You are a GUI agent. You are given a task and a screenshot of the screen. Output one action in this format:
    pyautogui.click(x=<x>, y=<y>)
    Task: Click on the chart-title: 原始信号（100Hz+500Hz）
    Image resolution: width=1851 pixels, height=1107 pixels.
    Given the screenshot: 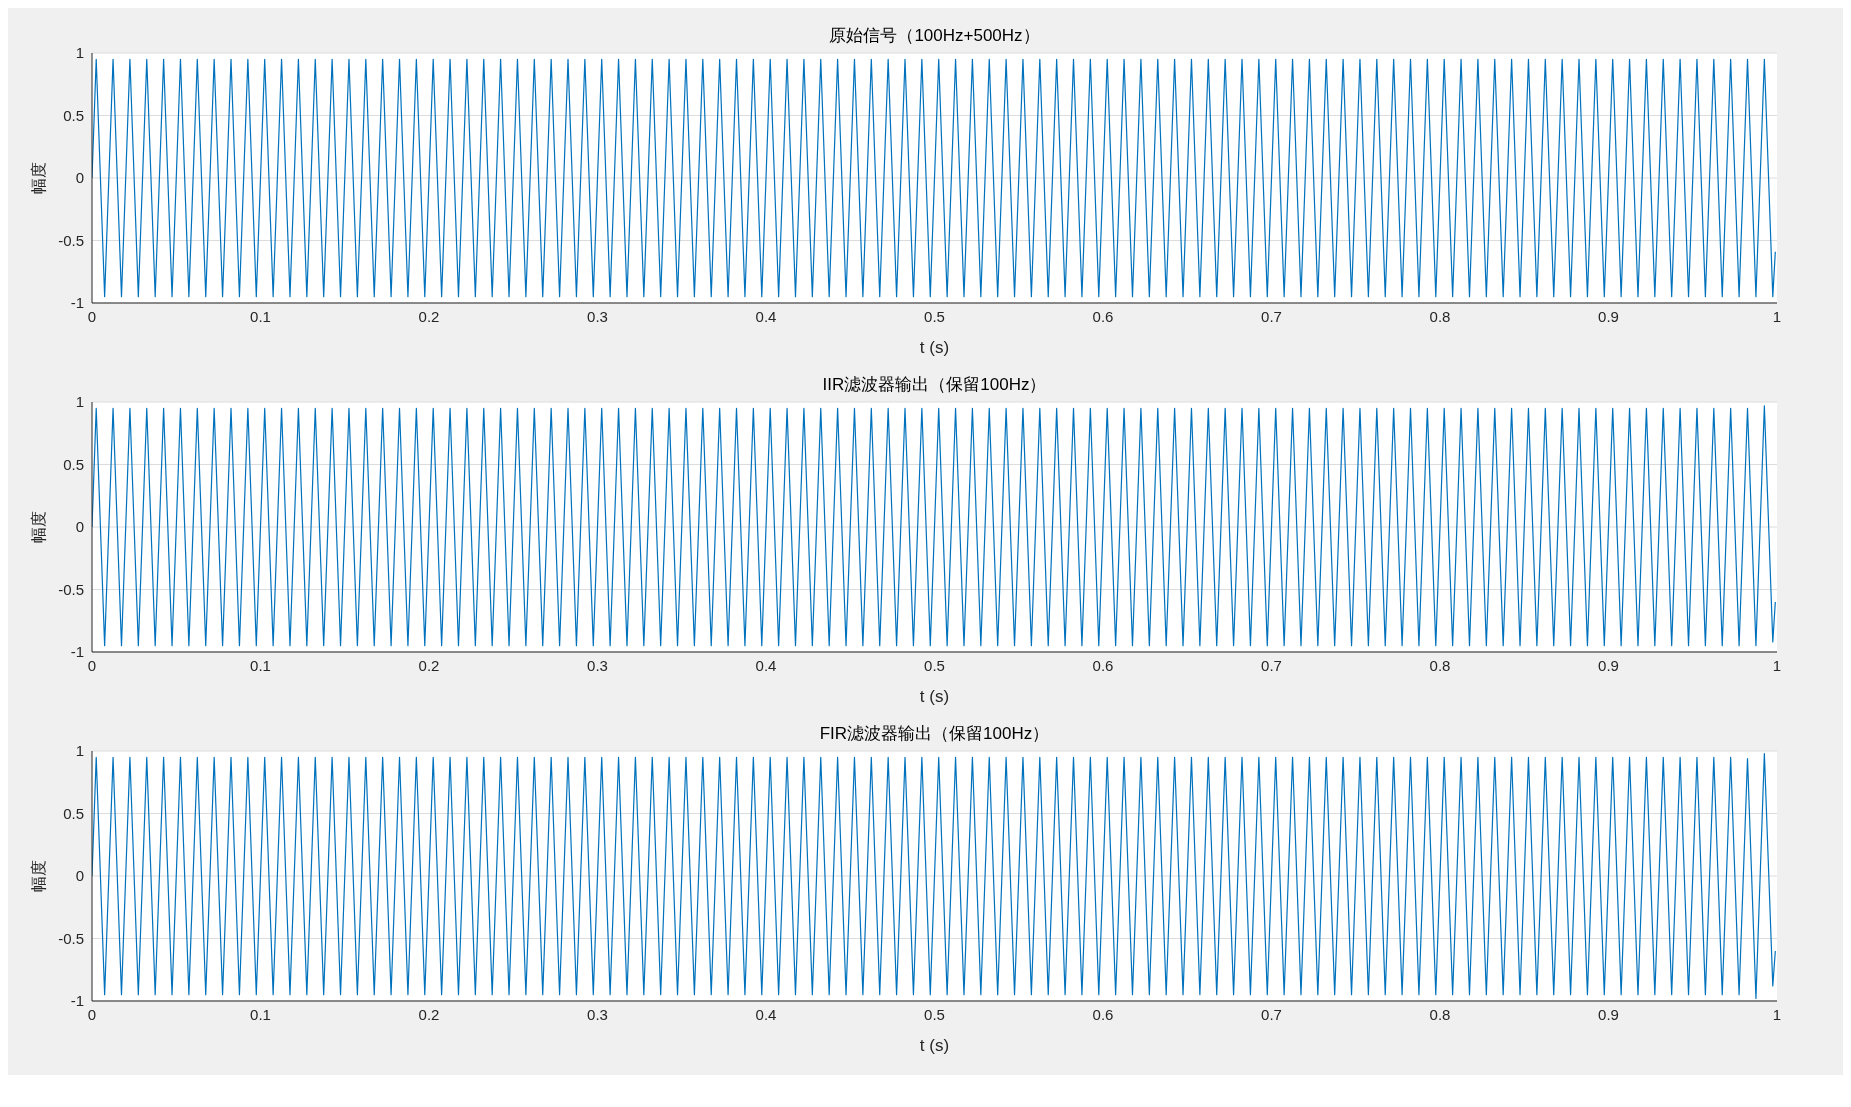 What is the action you would take?
    pyautogui.click(x=934, y=36)
    